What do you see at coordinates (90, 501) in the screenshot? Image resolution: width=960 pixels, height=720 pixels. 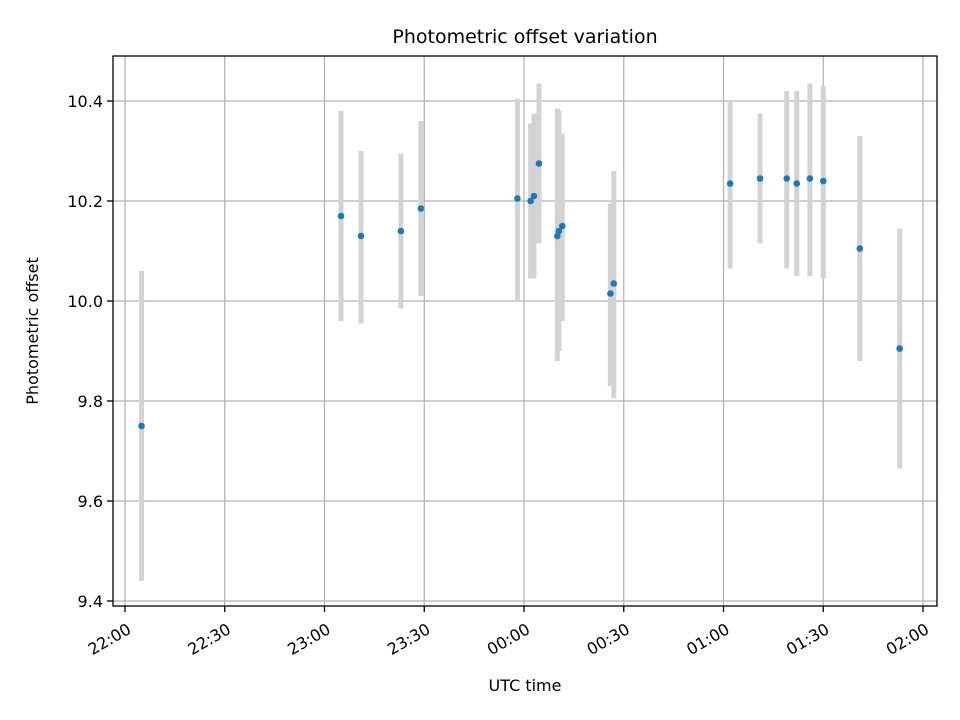 I see `y-tick-label: 9.6` at bounding box center [90, 501].